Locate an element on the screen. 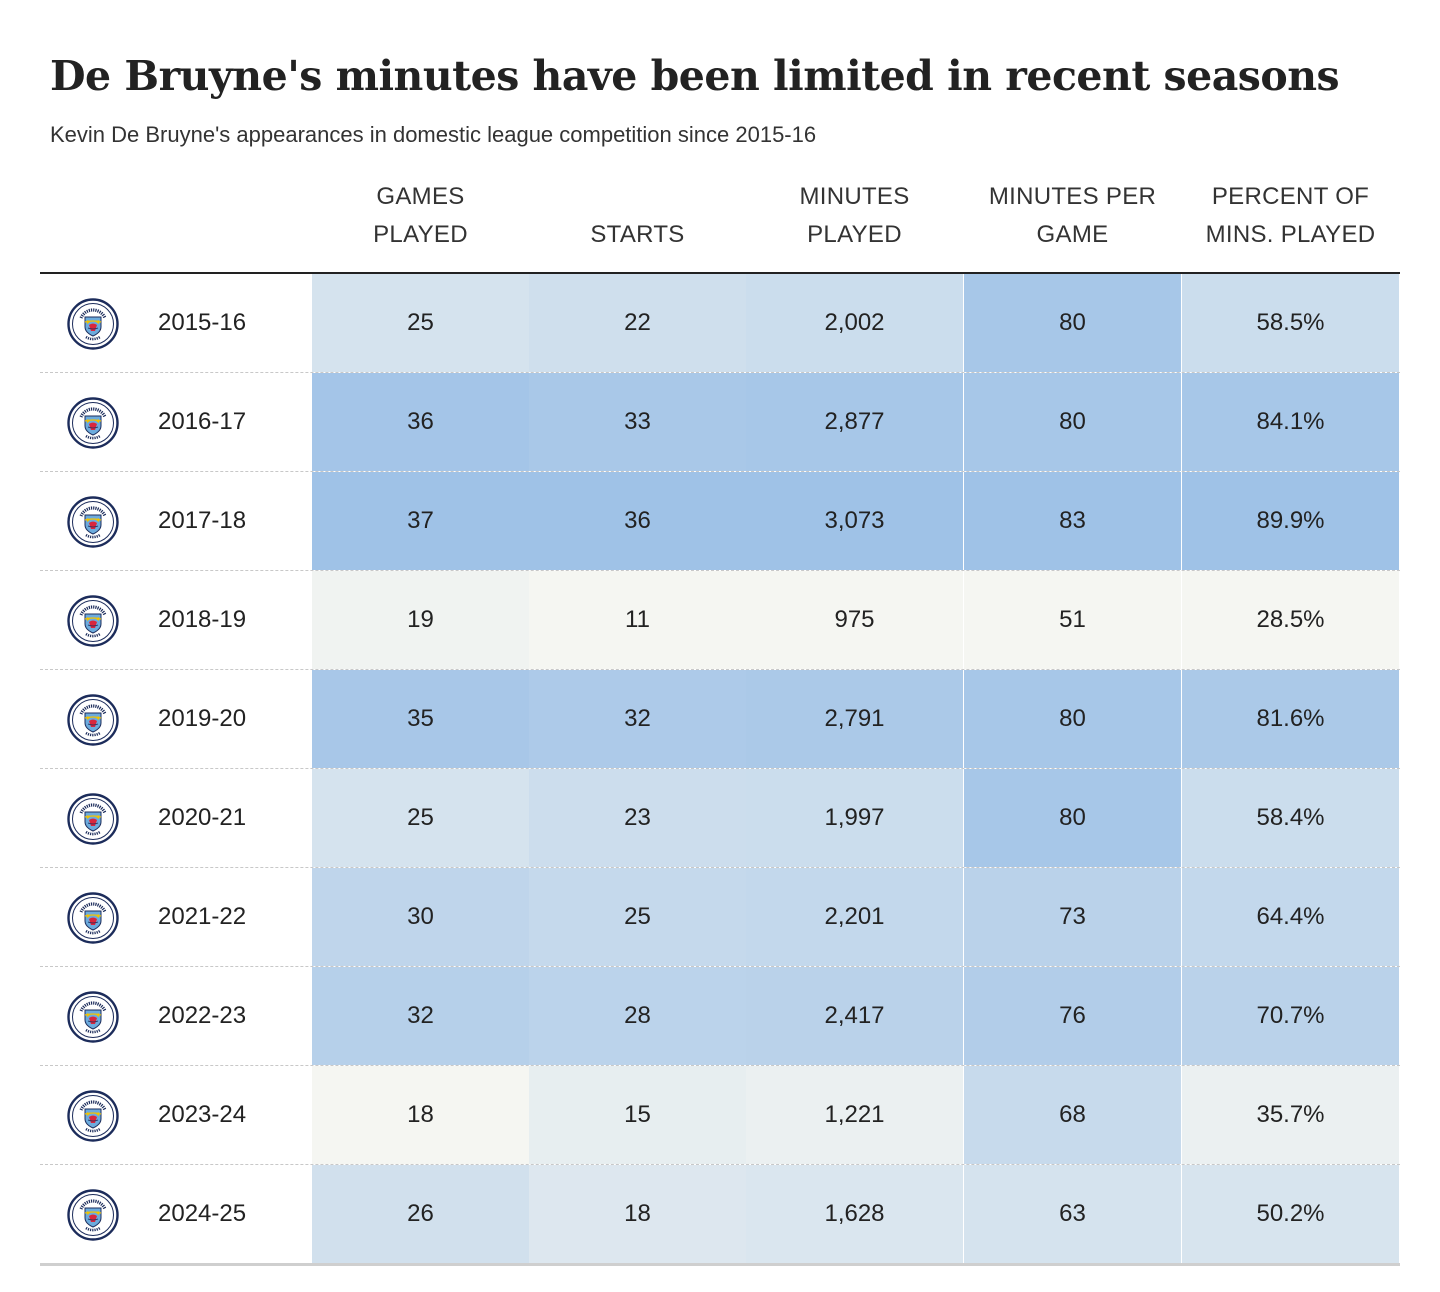  cell-mpg: 76 is located at coordinates (1072, 1016).